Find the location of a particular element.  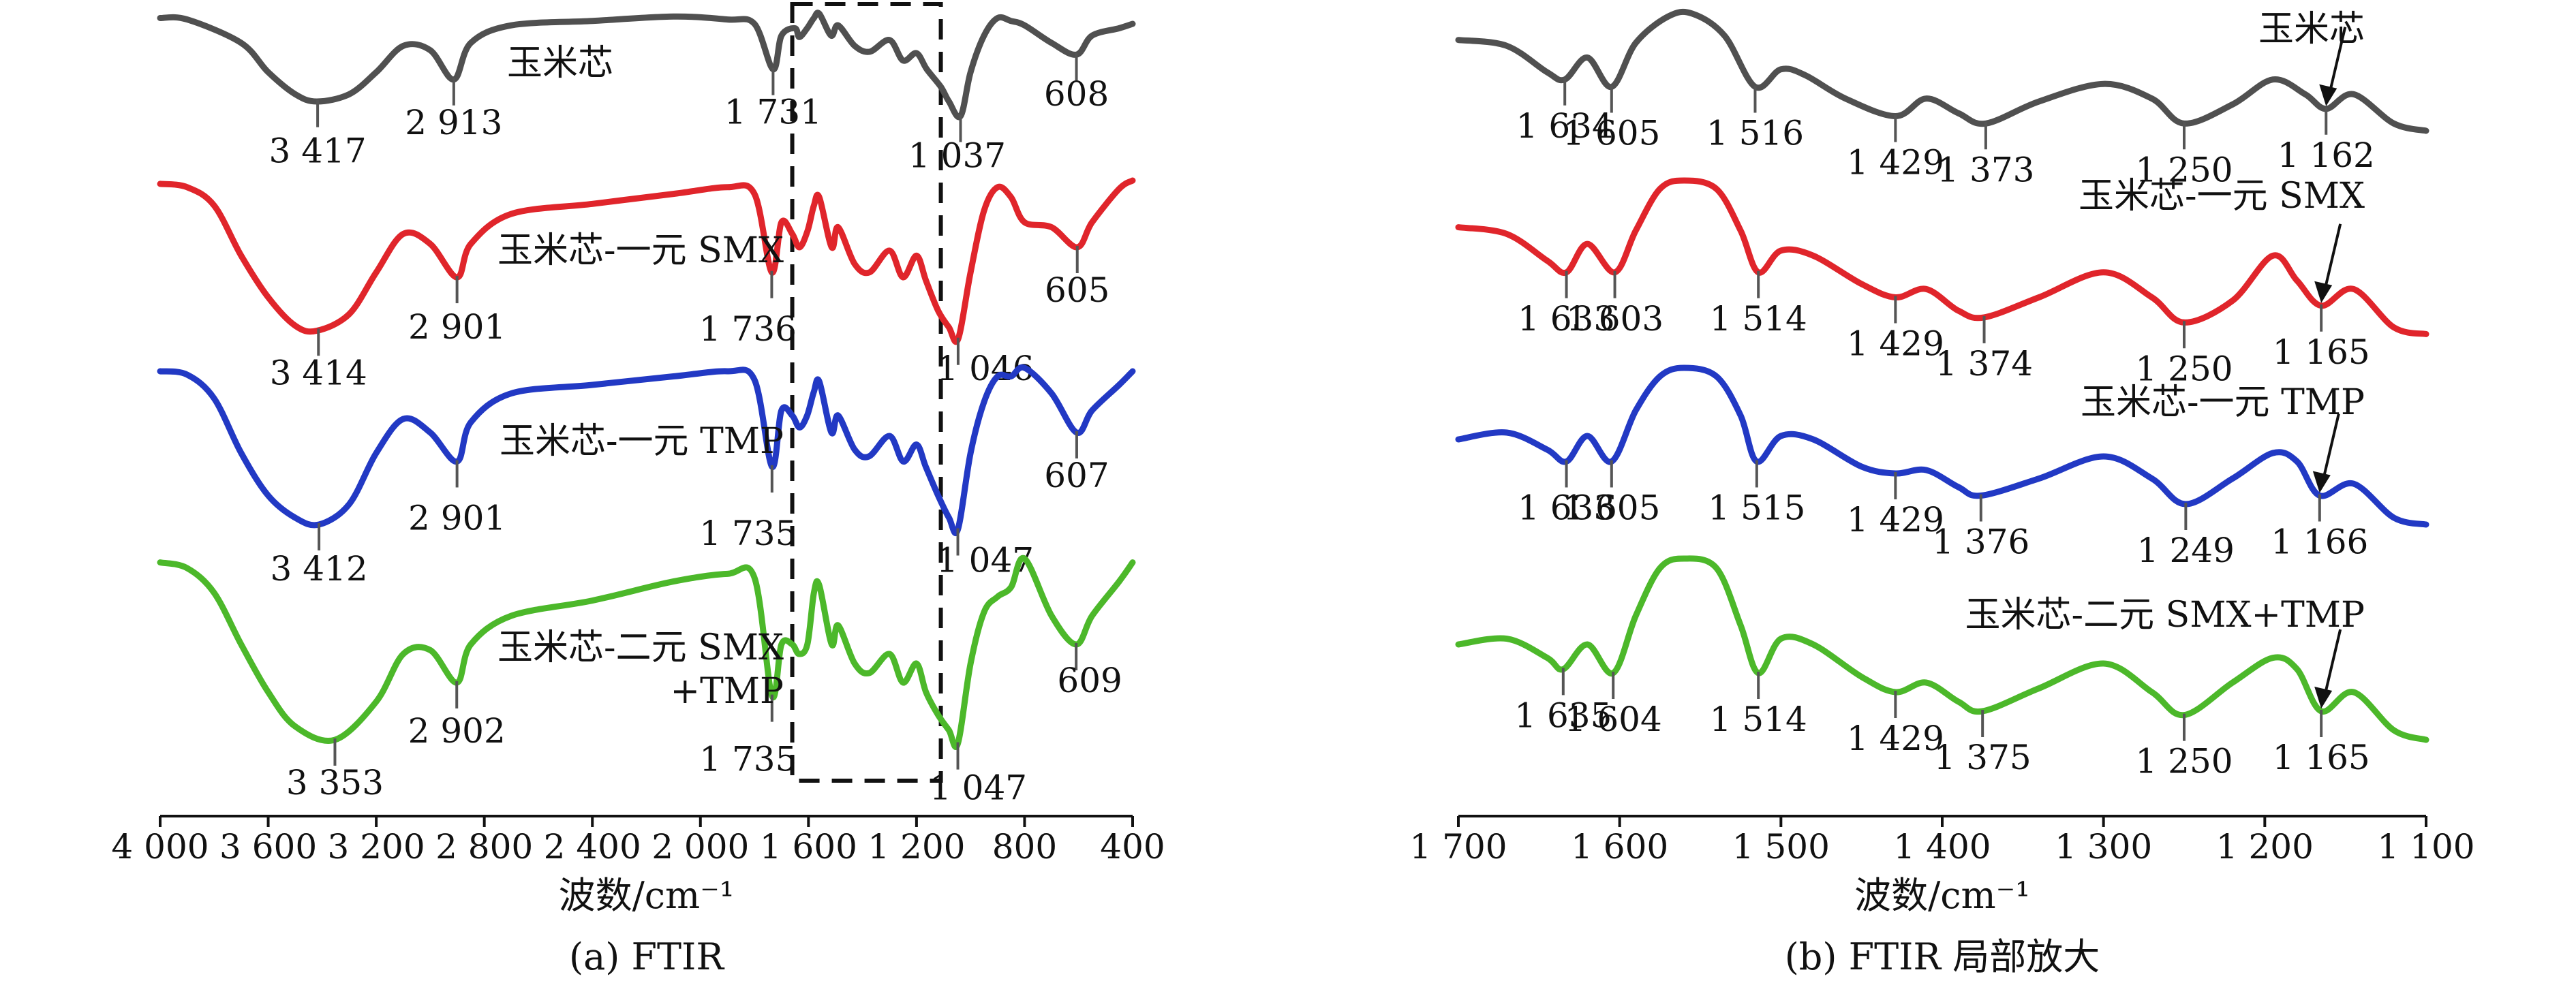

peak-label: 1 373 is located at coordinates (1986, 169).